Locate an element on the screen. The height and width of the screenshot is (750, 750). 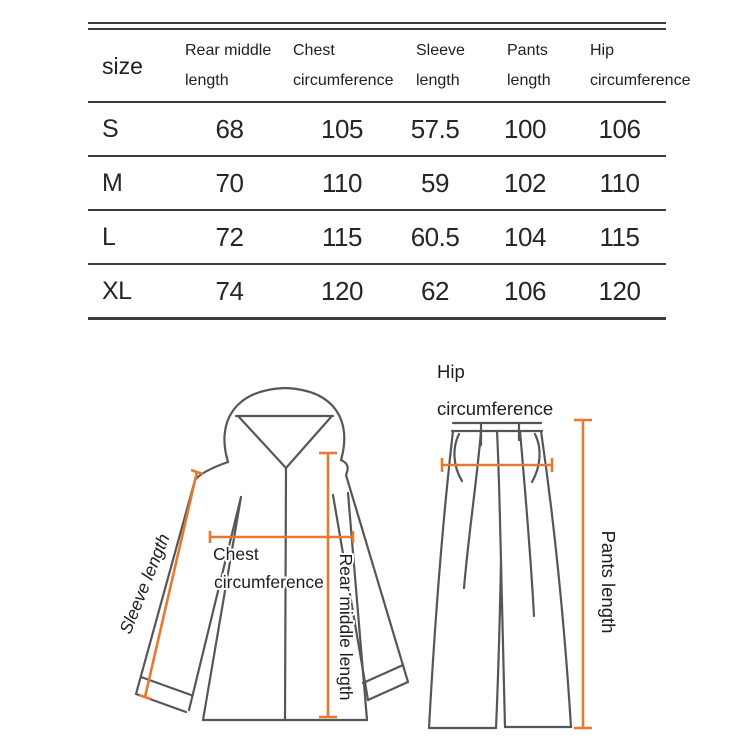
pants-right-pocket is located at coordinates (535, 458).